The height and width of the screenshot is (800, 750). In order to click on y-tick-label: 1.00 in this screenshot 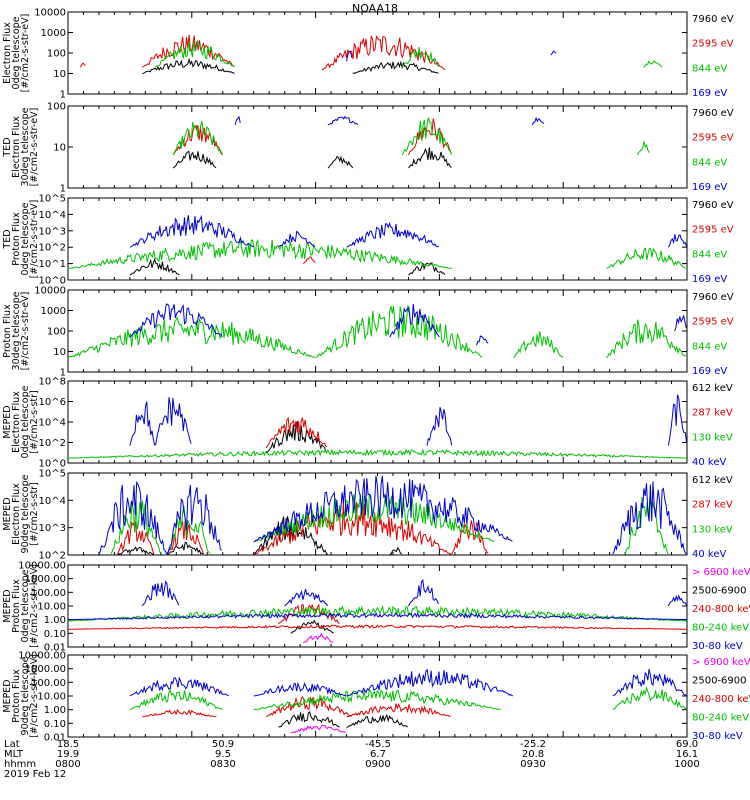, I will do `click(55, 710)`.